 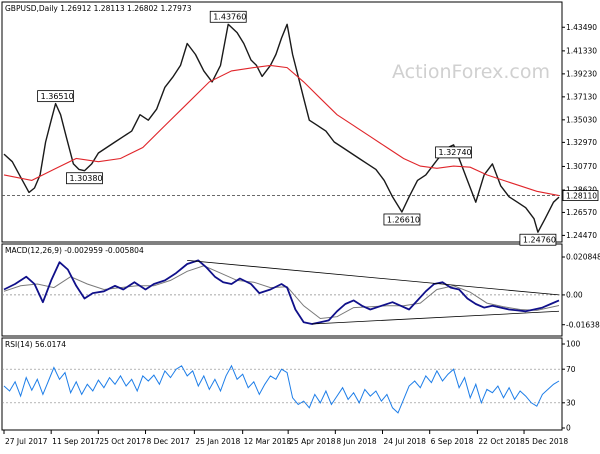 I want to click on price-y-tick-label: 1.39230, so click(x=581, y=73).